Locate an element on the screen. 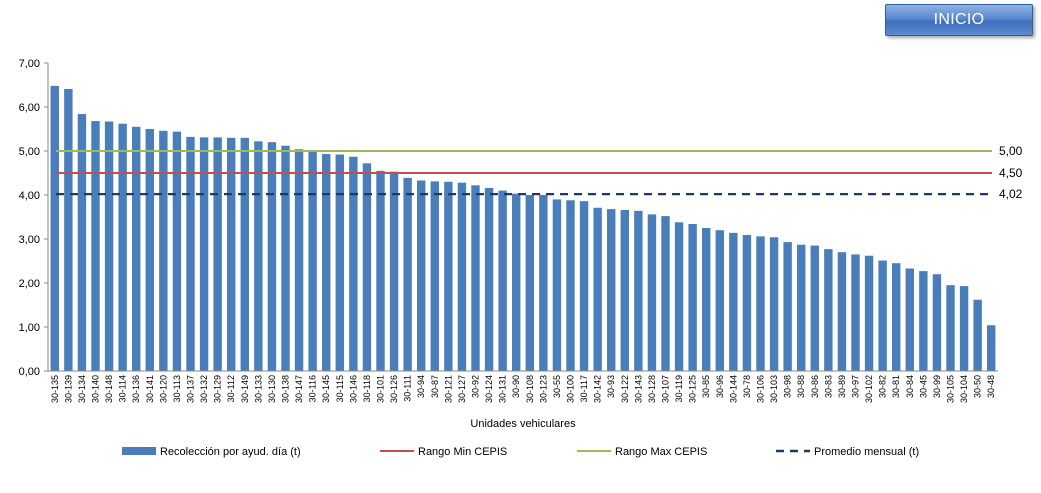 This screenshot has height=493, width=1041. legend-swatch is located at coordinates (139, 451).